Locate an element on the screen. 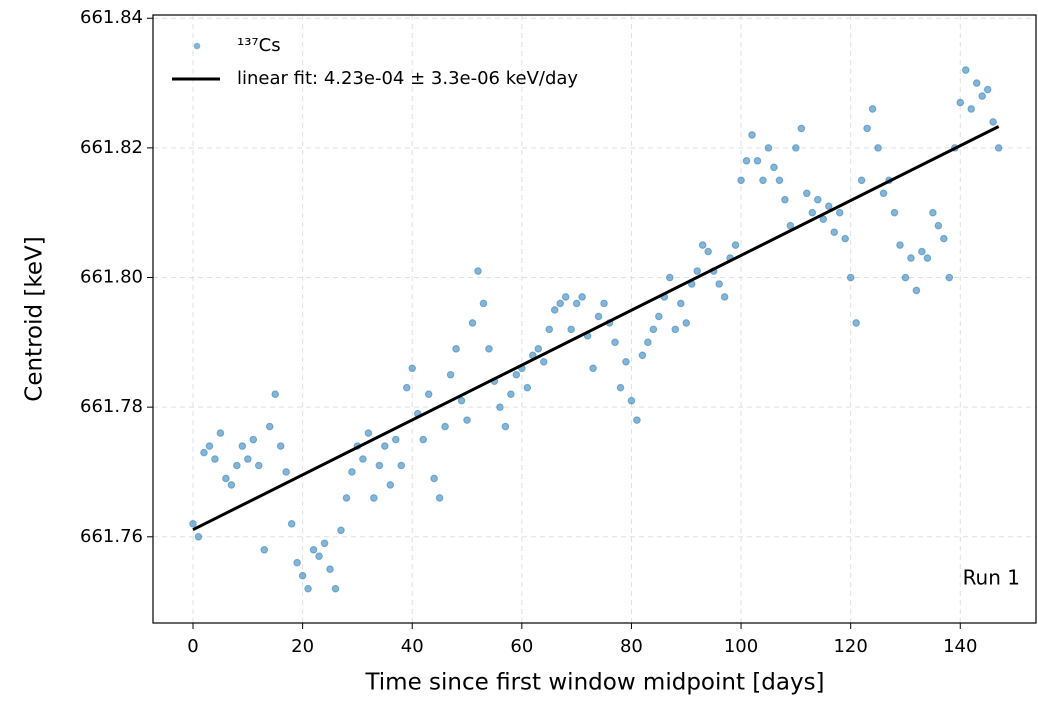 The height and width of the screenshot is (705, 1038). legend-label: ¹³⁷Cs is located at coordinates (259, 45).